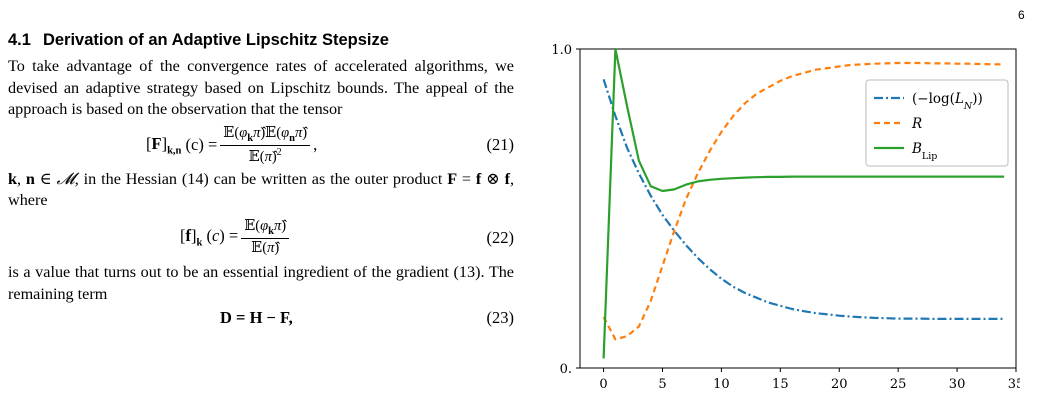 This screenshot has height=412, width=1044. What do you see at coordinates (561, 50) in the screenshot?
I see `y-tick-label: 1.0` at bounding box center [561, 50].